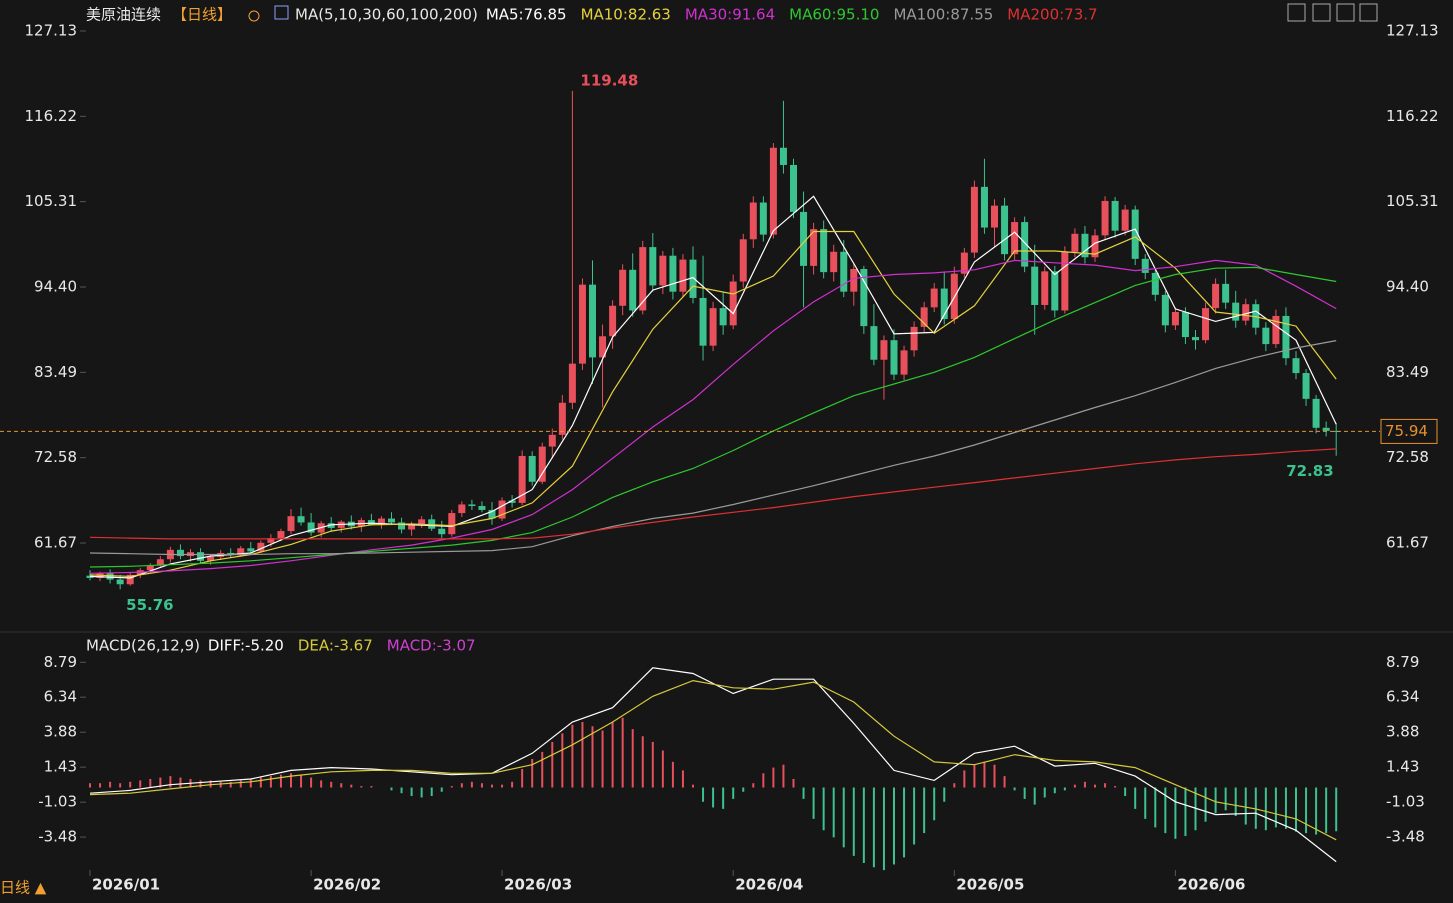  What do you see at coordinates (713, 494) in the screenshot?
I see `indicator-line` at bounding box center [713, 494].